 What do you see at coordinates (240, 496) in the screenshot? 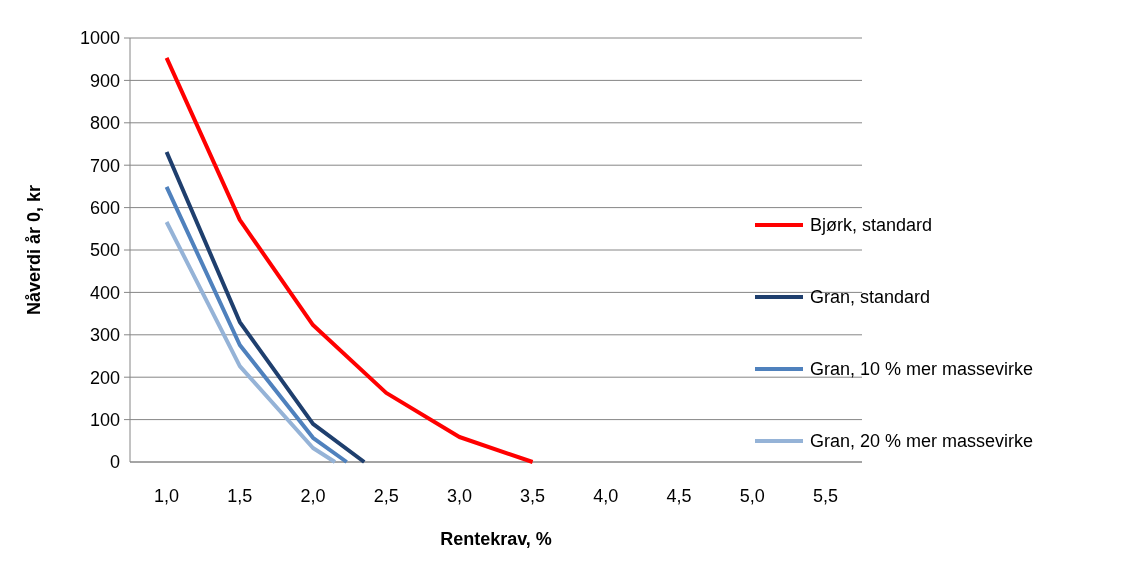
I see `x-tick-label: 1,5` at bounding box center [240, 496].